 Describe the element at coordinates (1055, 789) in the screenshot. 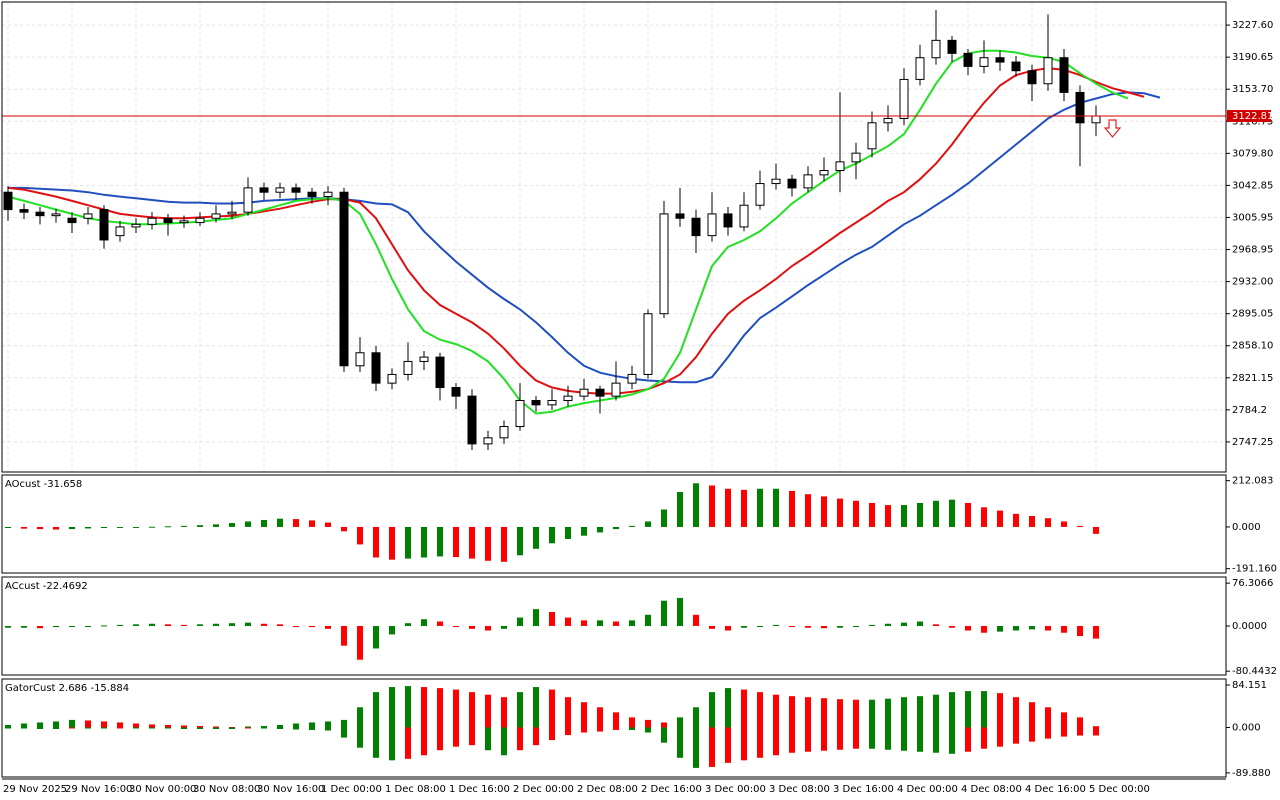

I see `x-tick-label: 4 Dec 16:00` at that location.